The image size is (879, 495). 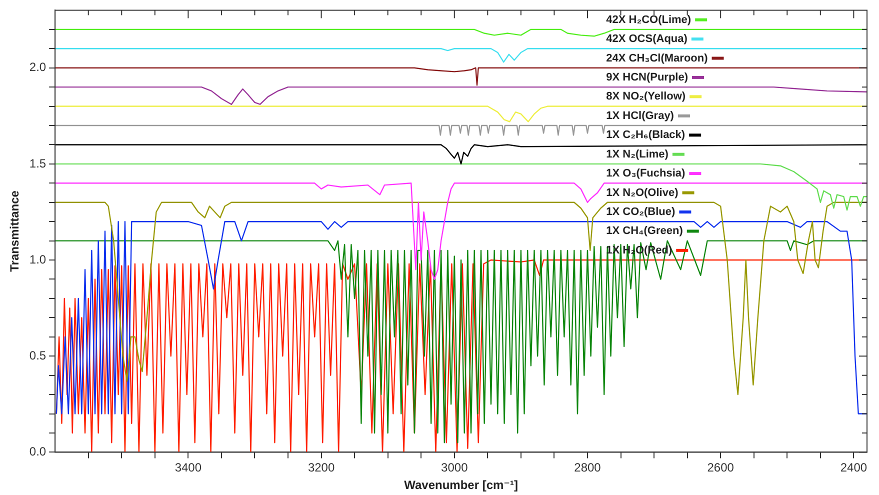 What do you see at coordinates (854, 467) in the screenshot?
I see `x-tick-label: 2400` at bounding box center [854, 467].